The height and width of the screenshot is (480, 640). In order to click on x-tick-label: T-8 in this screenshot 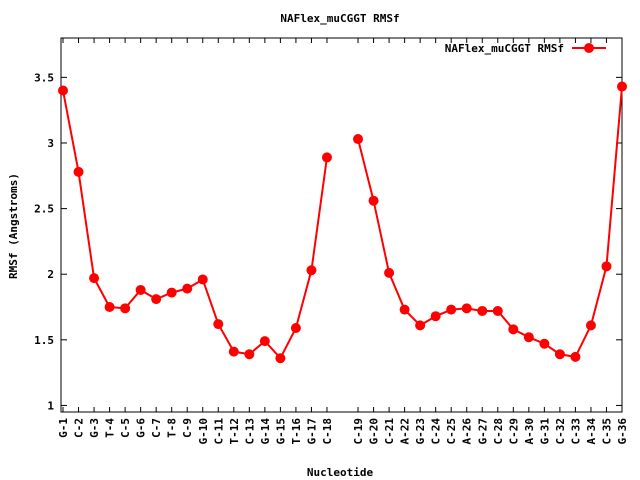, I will do `click(172, 428)`.